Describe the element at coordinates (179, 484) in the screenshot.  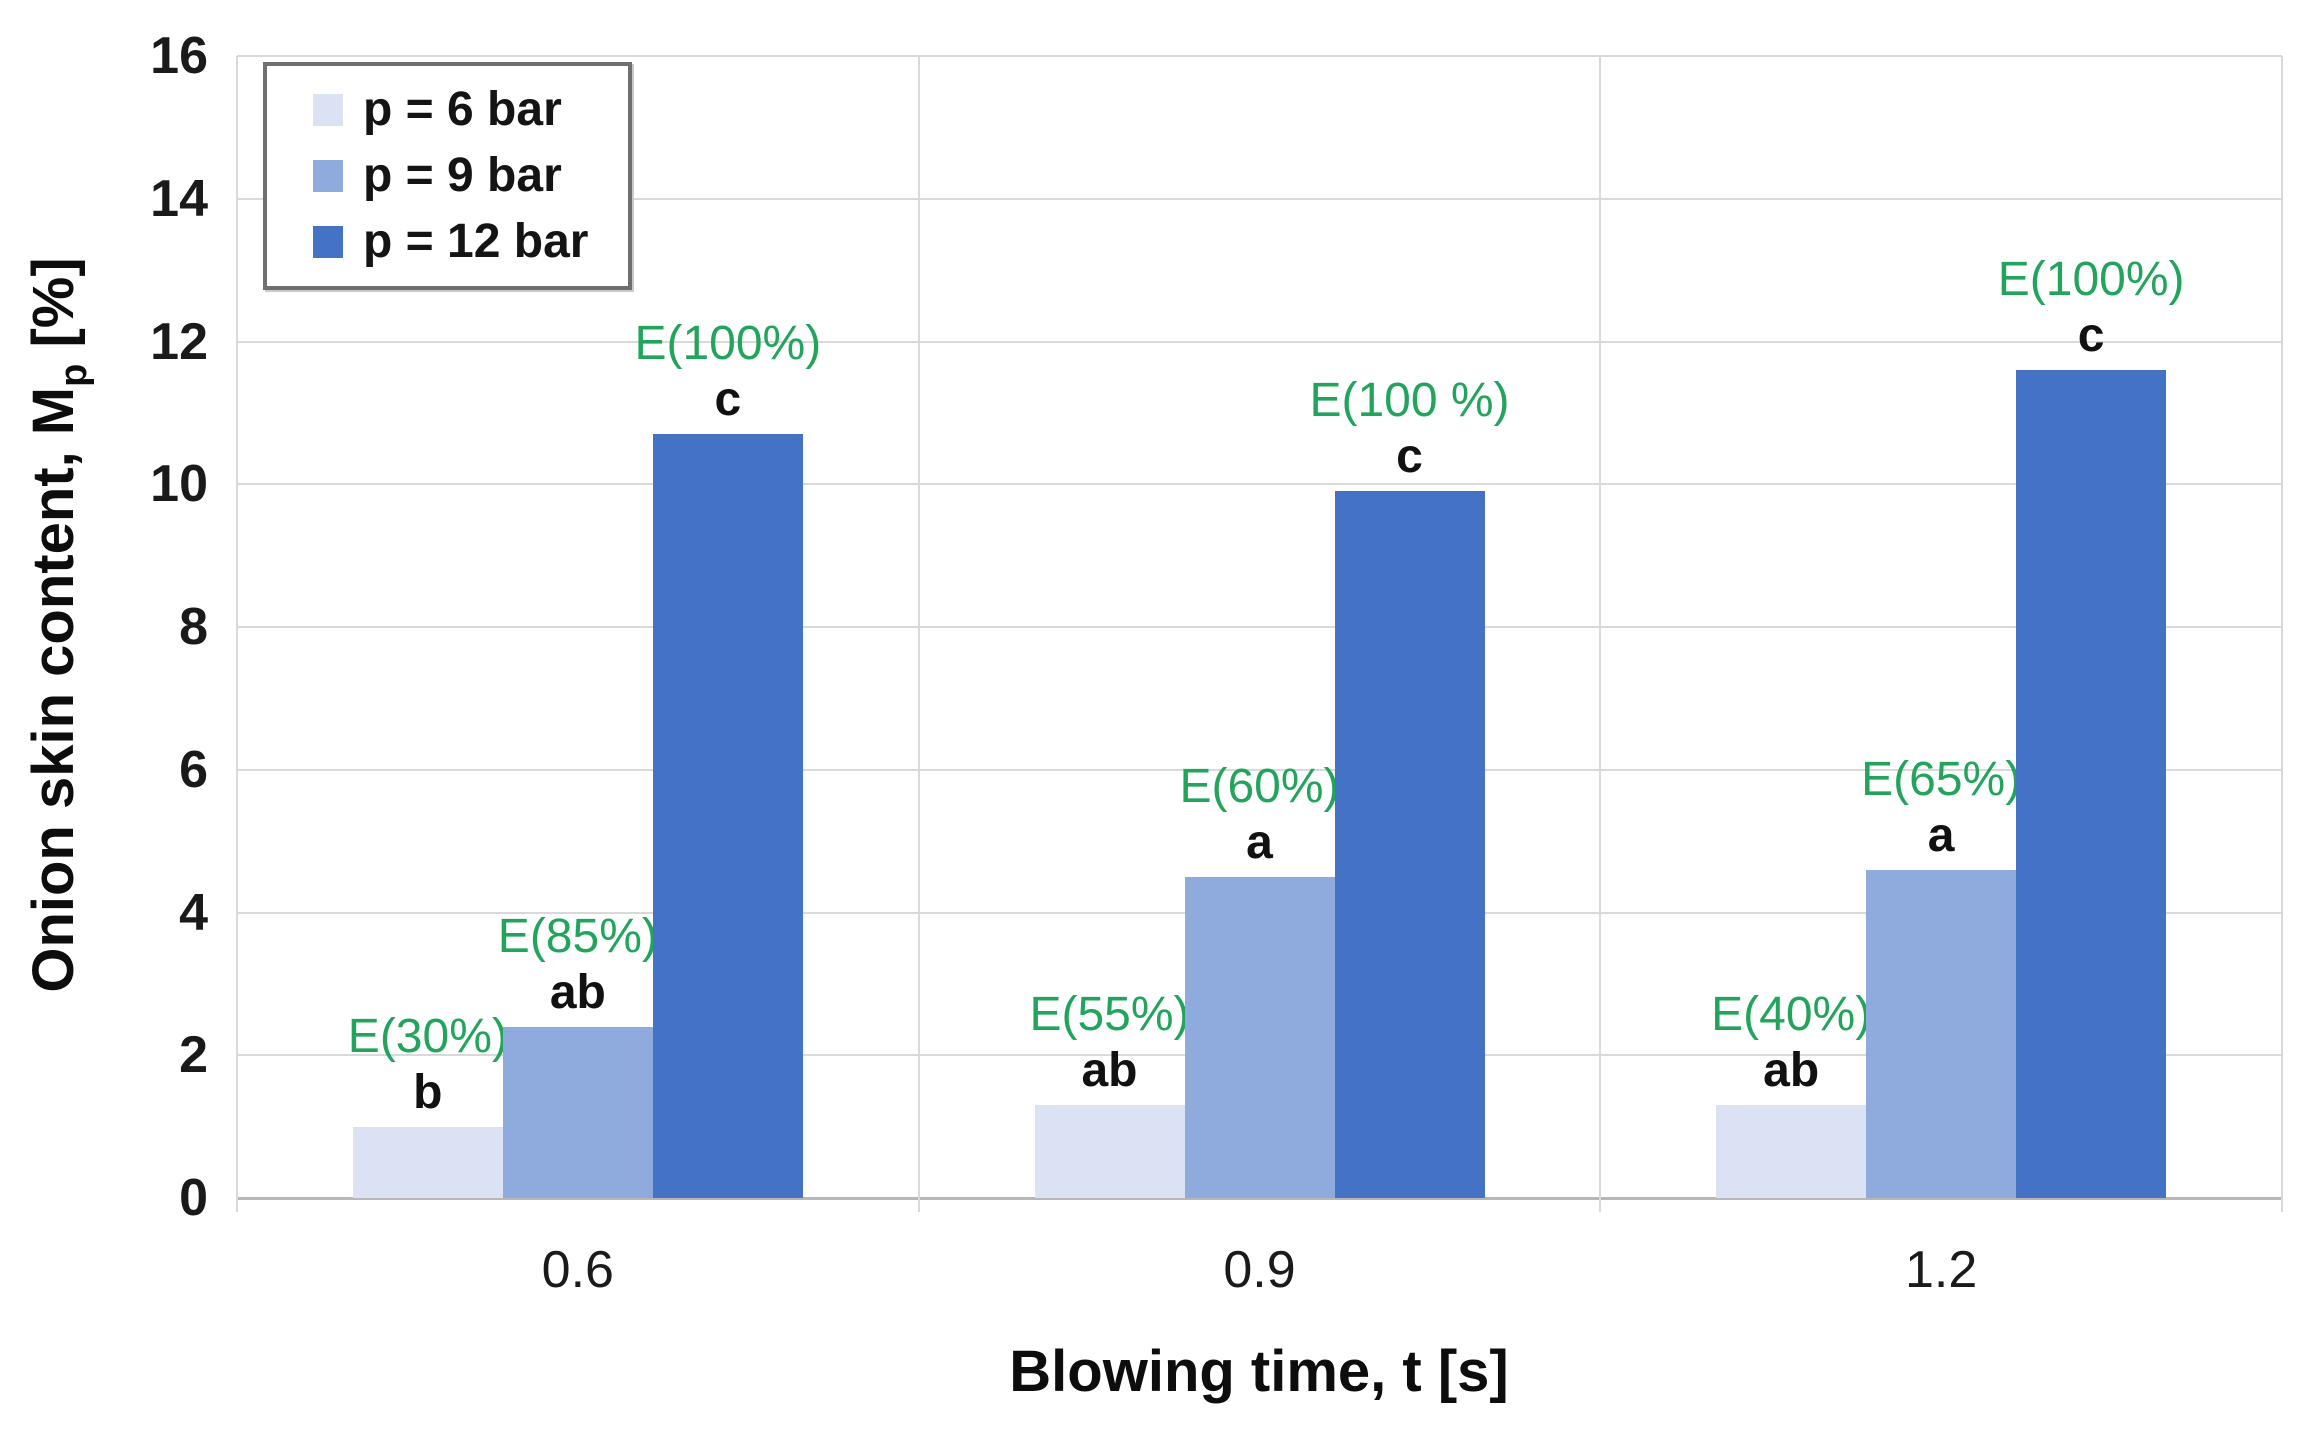
I see `y-tick-label-10: 10` at that location.